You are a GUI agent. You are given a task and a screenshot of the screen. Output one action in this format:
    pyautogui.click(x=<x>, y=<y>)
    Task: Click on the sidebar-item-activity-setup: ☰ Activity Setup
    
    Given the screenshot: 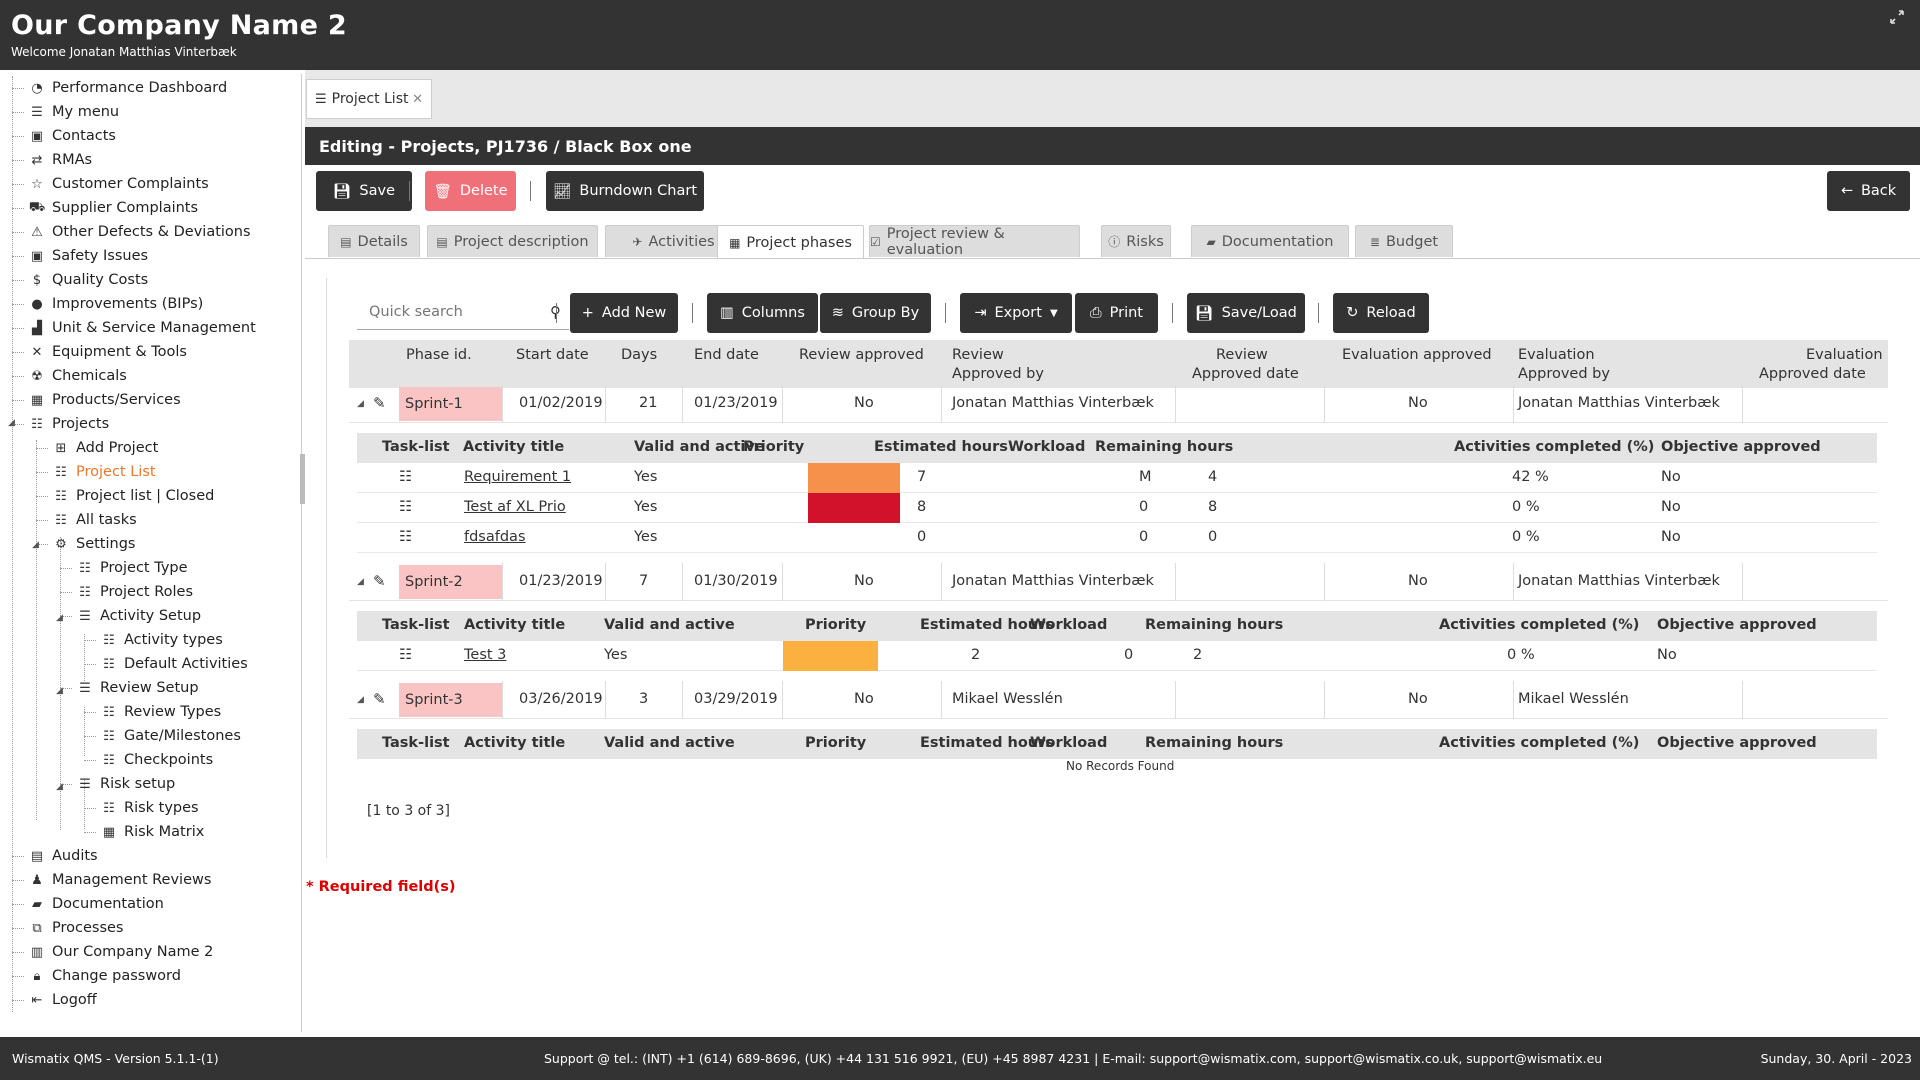 What is the action you would take?
    pyautogui.click(x=139, y=616)
    